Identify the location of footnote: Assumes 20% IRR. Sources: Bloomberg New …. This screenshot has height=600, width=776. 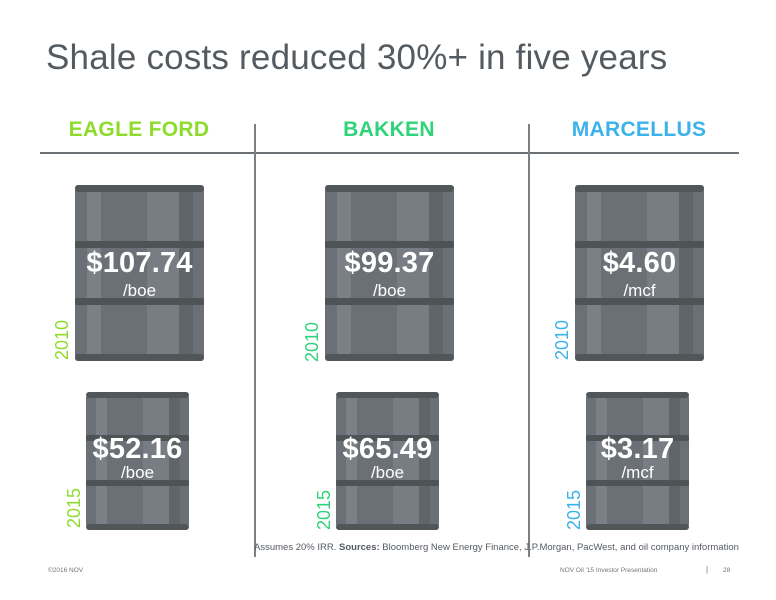
(496, 547).